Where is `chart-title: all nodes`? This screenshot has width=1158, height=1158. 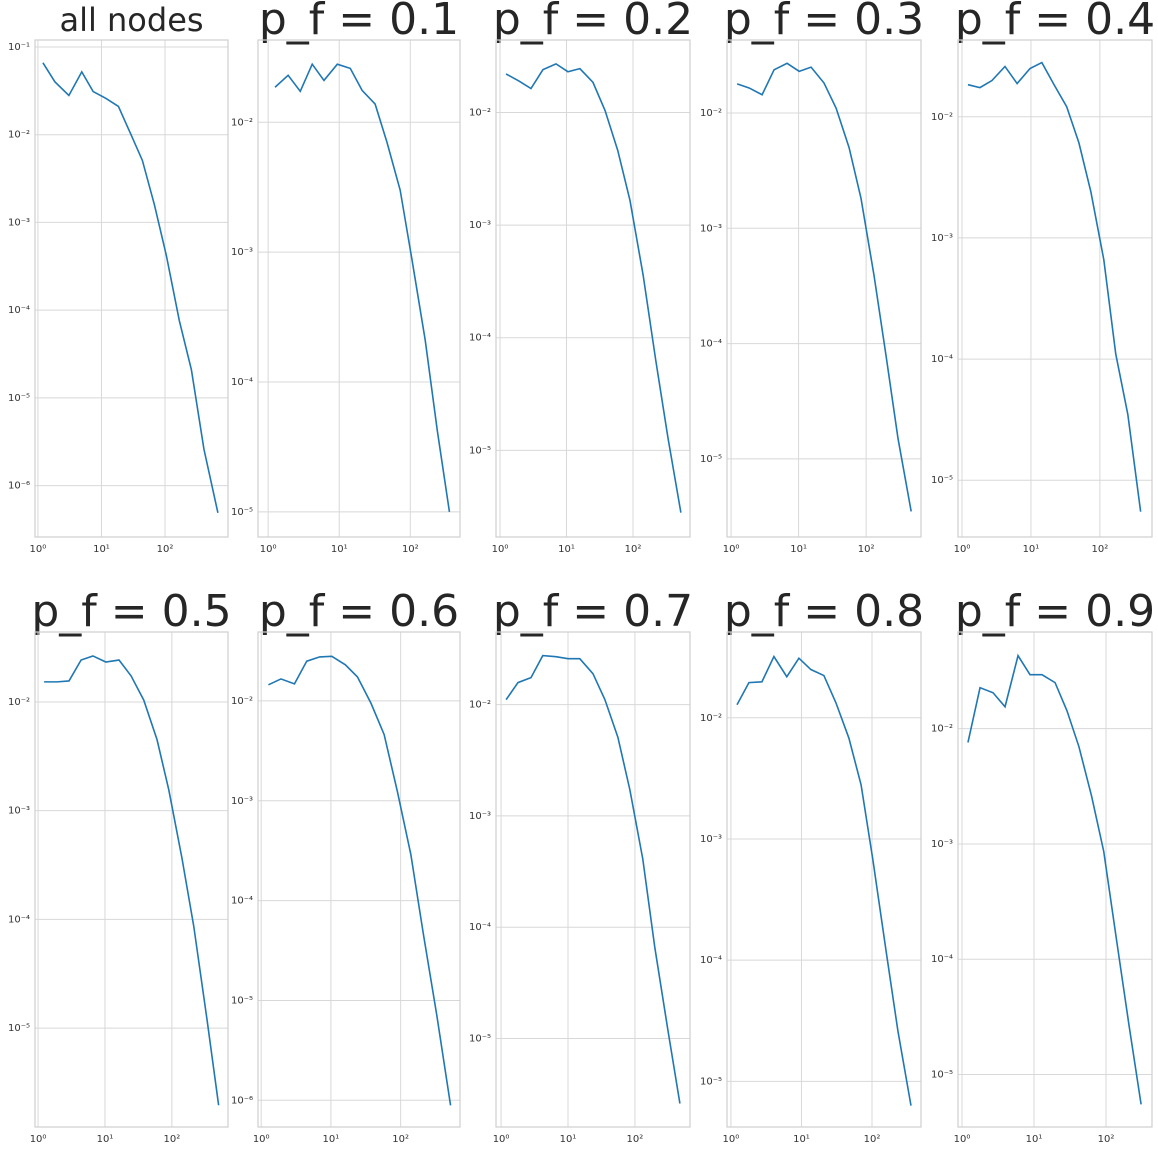 chart-title: all nodes is located at coordinates (131, 20).